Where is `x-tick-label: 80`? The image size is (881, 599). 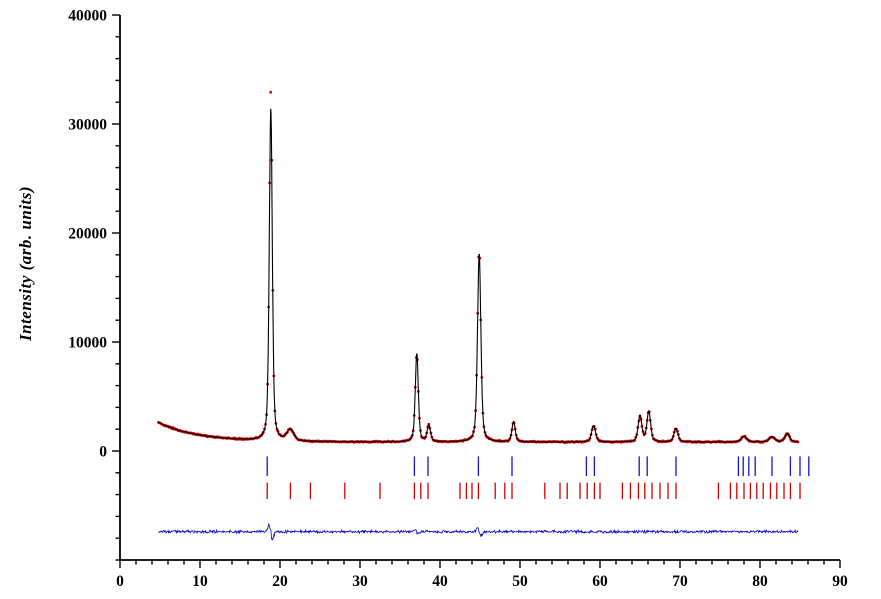
x-tick-label: 80 is located at coordinates (760, 581).